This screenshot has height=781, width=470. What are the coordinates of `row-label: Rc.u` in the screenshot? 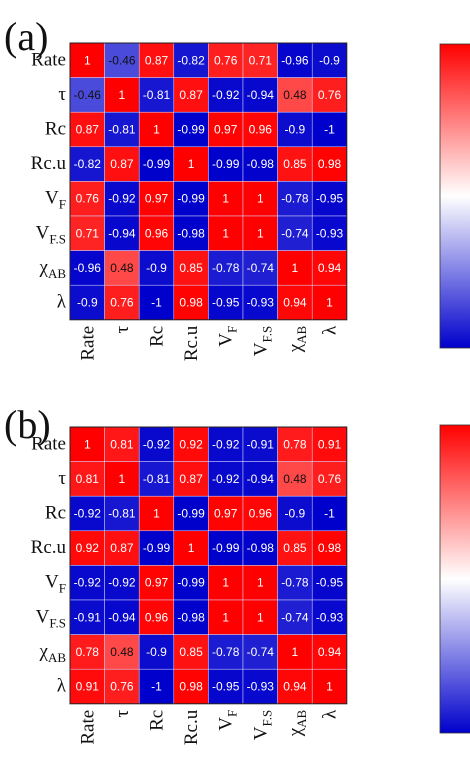 It's located at (49, 163).